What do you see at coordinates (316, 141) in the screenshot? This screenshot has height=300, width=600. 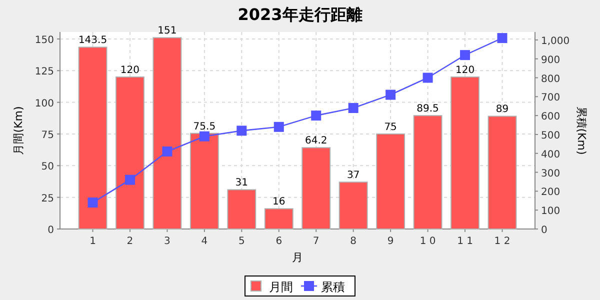 I see `data-label: 64.2` at bounding box center [316, 141].